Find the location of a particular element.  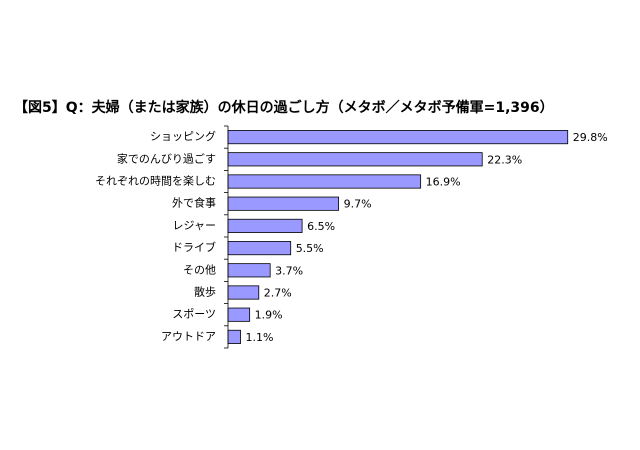

y-tick-label: スポーツ is located at coordinates (194, 314).